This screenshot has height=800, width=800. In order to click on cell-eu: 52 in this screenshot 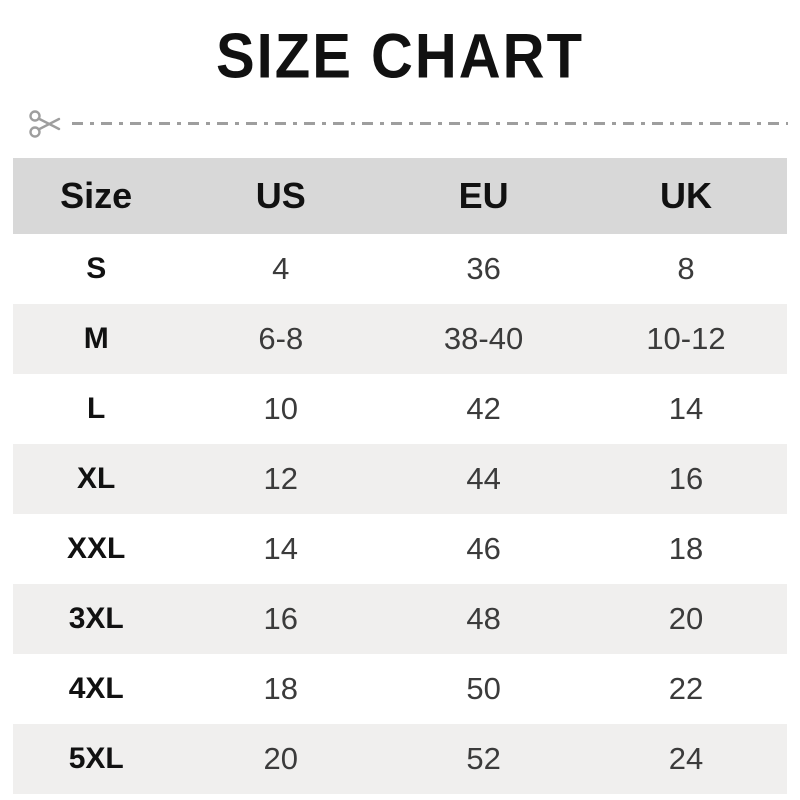, I will do `click(483, 758)`.